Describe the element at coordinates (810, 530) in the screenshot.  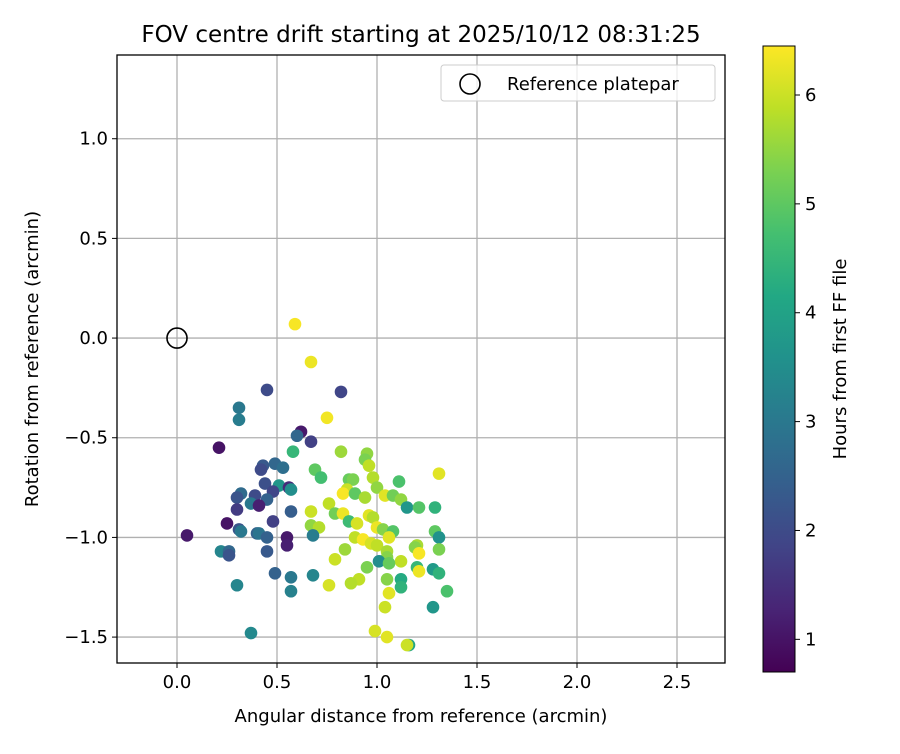
I see `colorbar-tick-label: 2` at that location.